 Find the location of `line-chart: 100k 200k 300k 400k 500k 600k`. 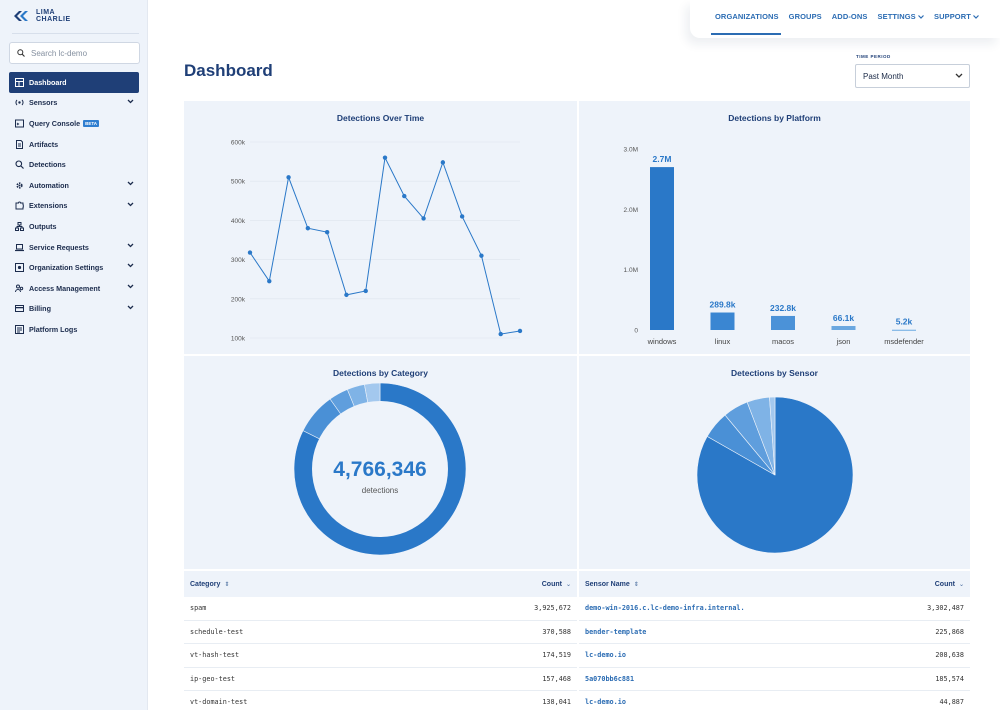

line-chart: 100k 200k 300k 400k 500k 600k is located at coordinates (377, 241).